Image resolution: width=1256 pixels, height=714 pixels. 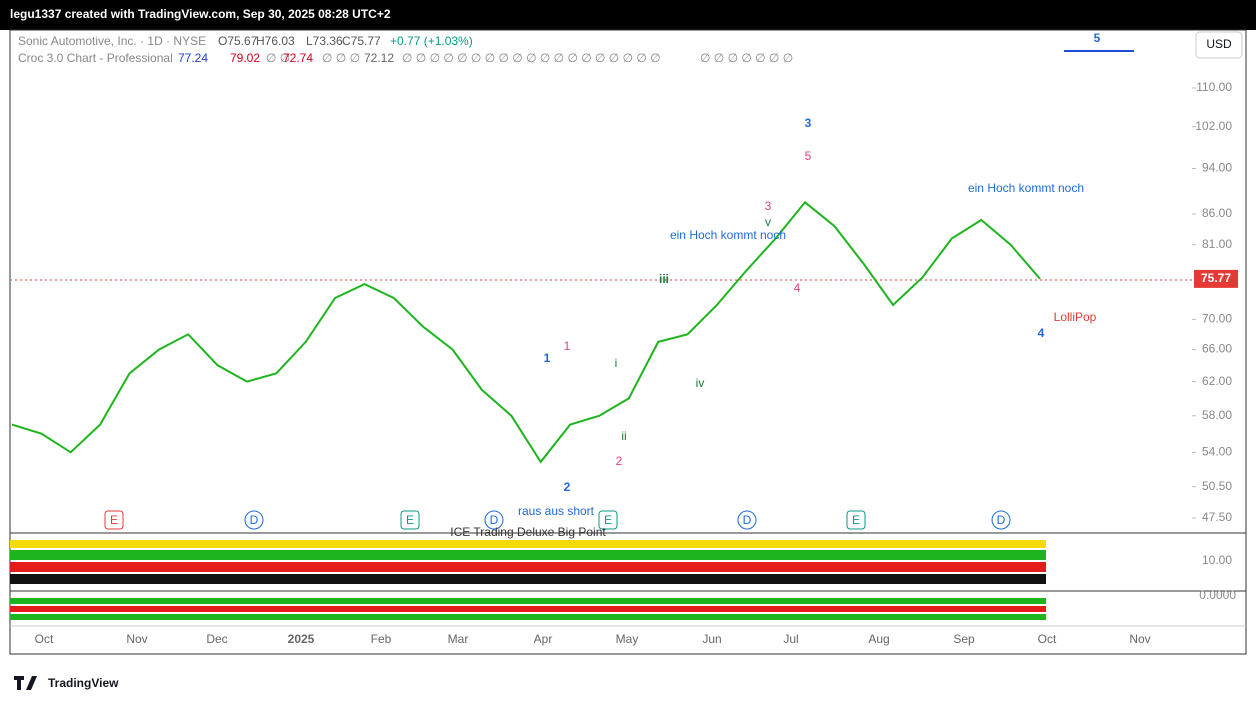 What do you see at coordinates (25, 683) in the screenshot?
I see `logo-icon` at bounding box center [25, 683].